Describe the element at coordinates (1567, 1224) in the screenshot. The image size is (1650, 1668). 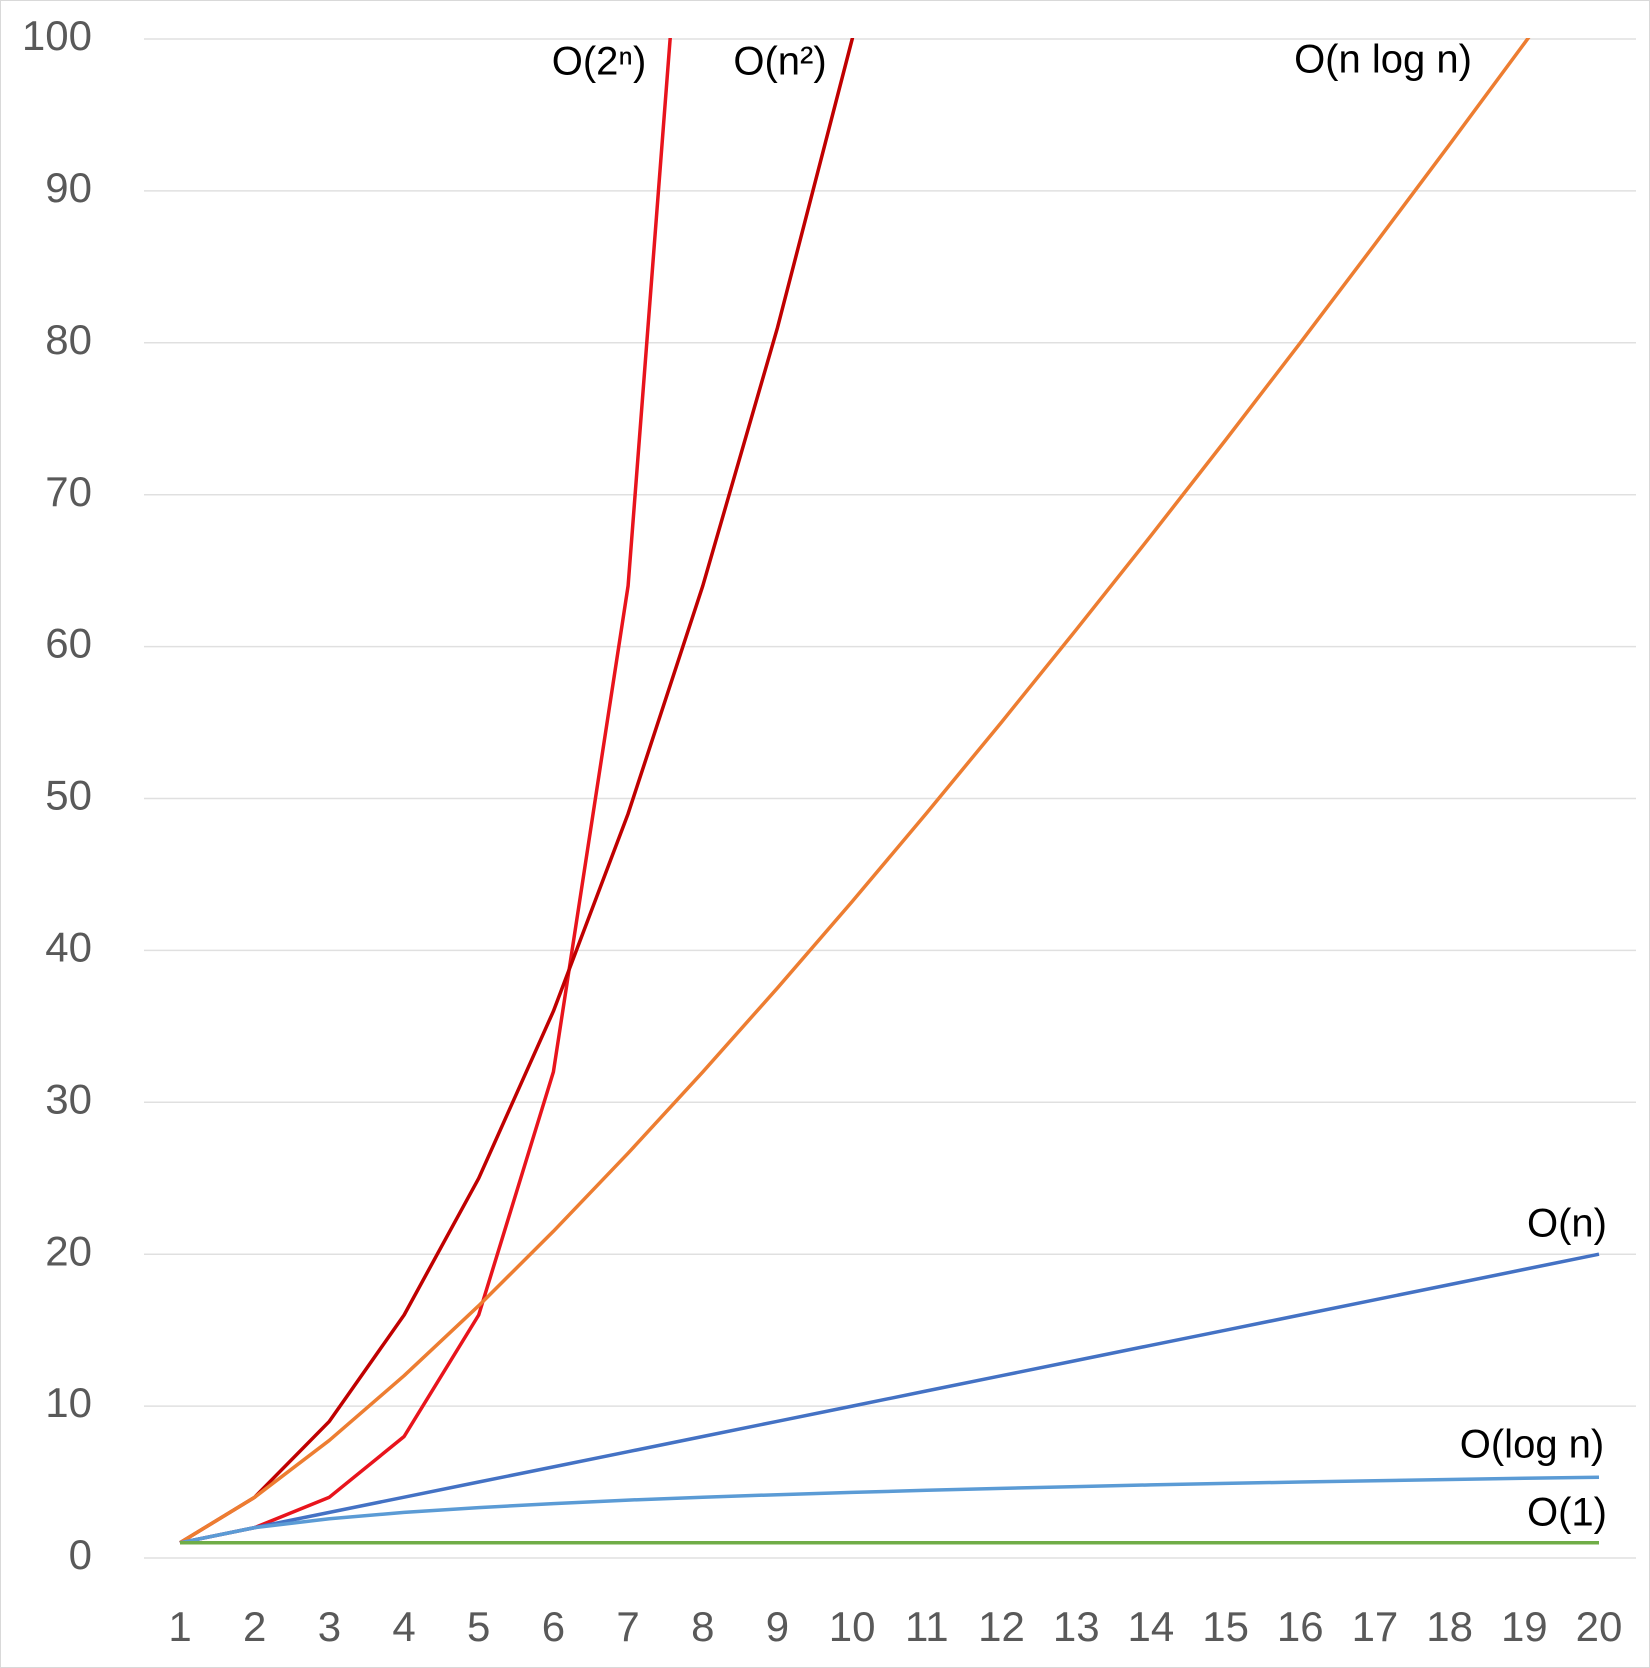
I see `series-label: O(n)` at that location.